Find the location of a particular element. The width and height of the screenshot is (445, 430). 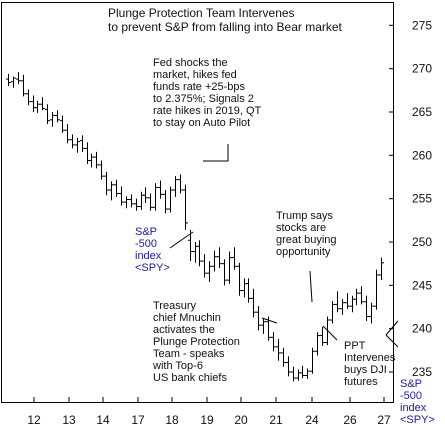

y-tick-label: 265 is located at coordinates (422, 112).